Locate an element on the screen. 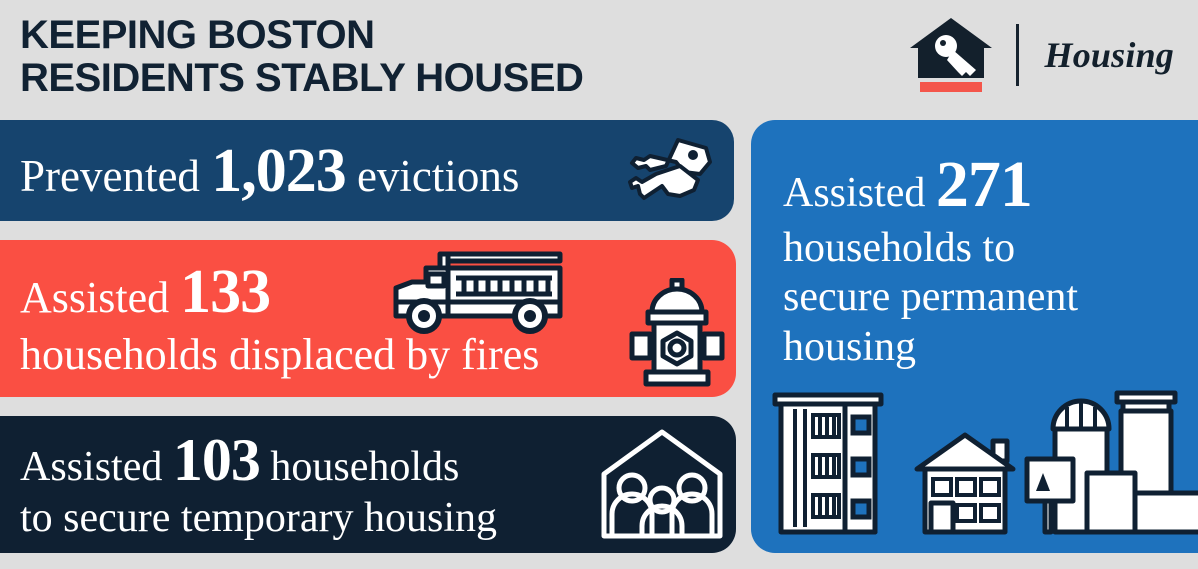 This screenshot has width=1198, height=569. brand-lockup: Housing is located at coordinates (1041, 55).